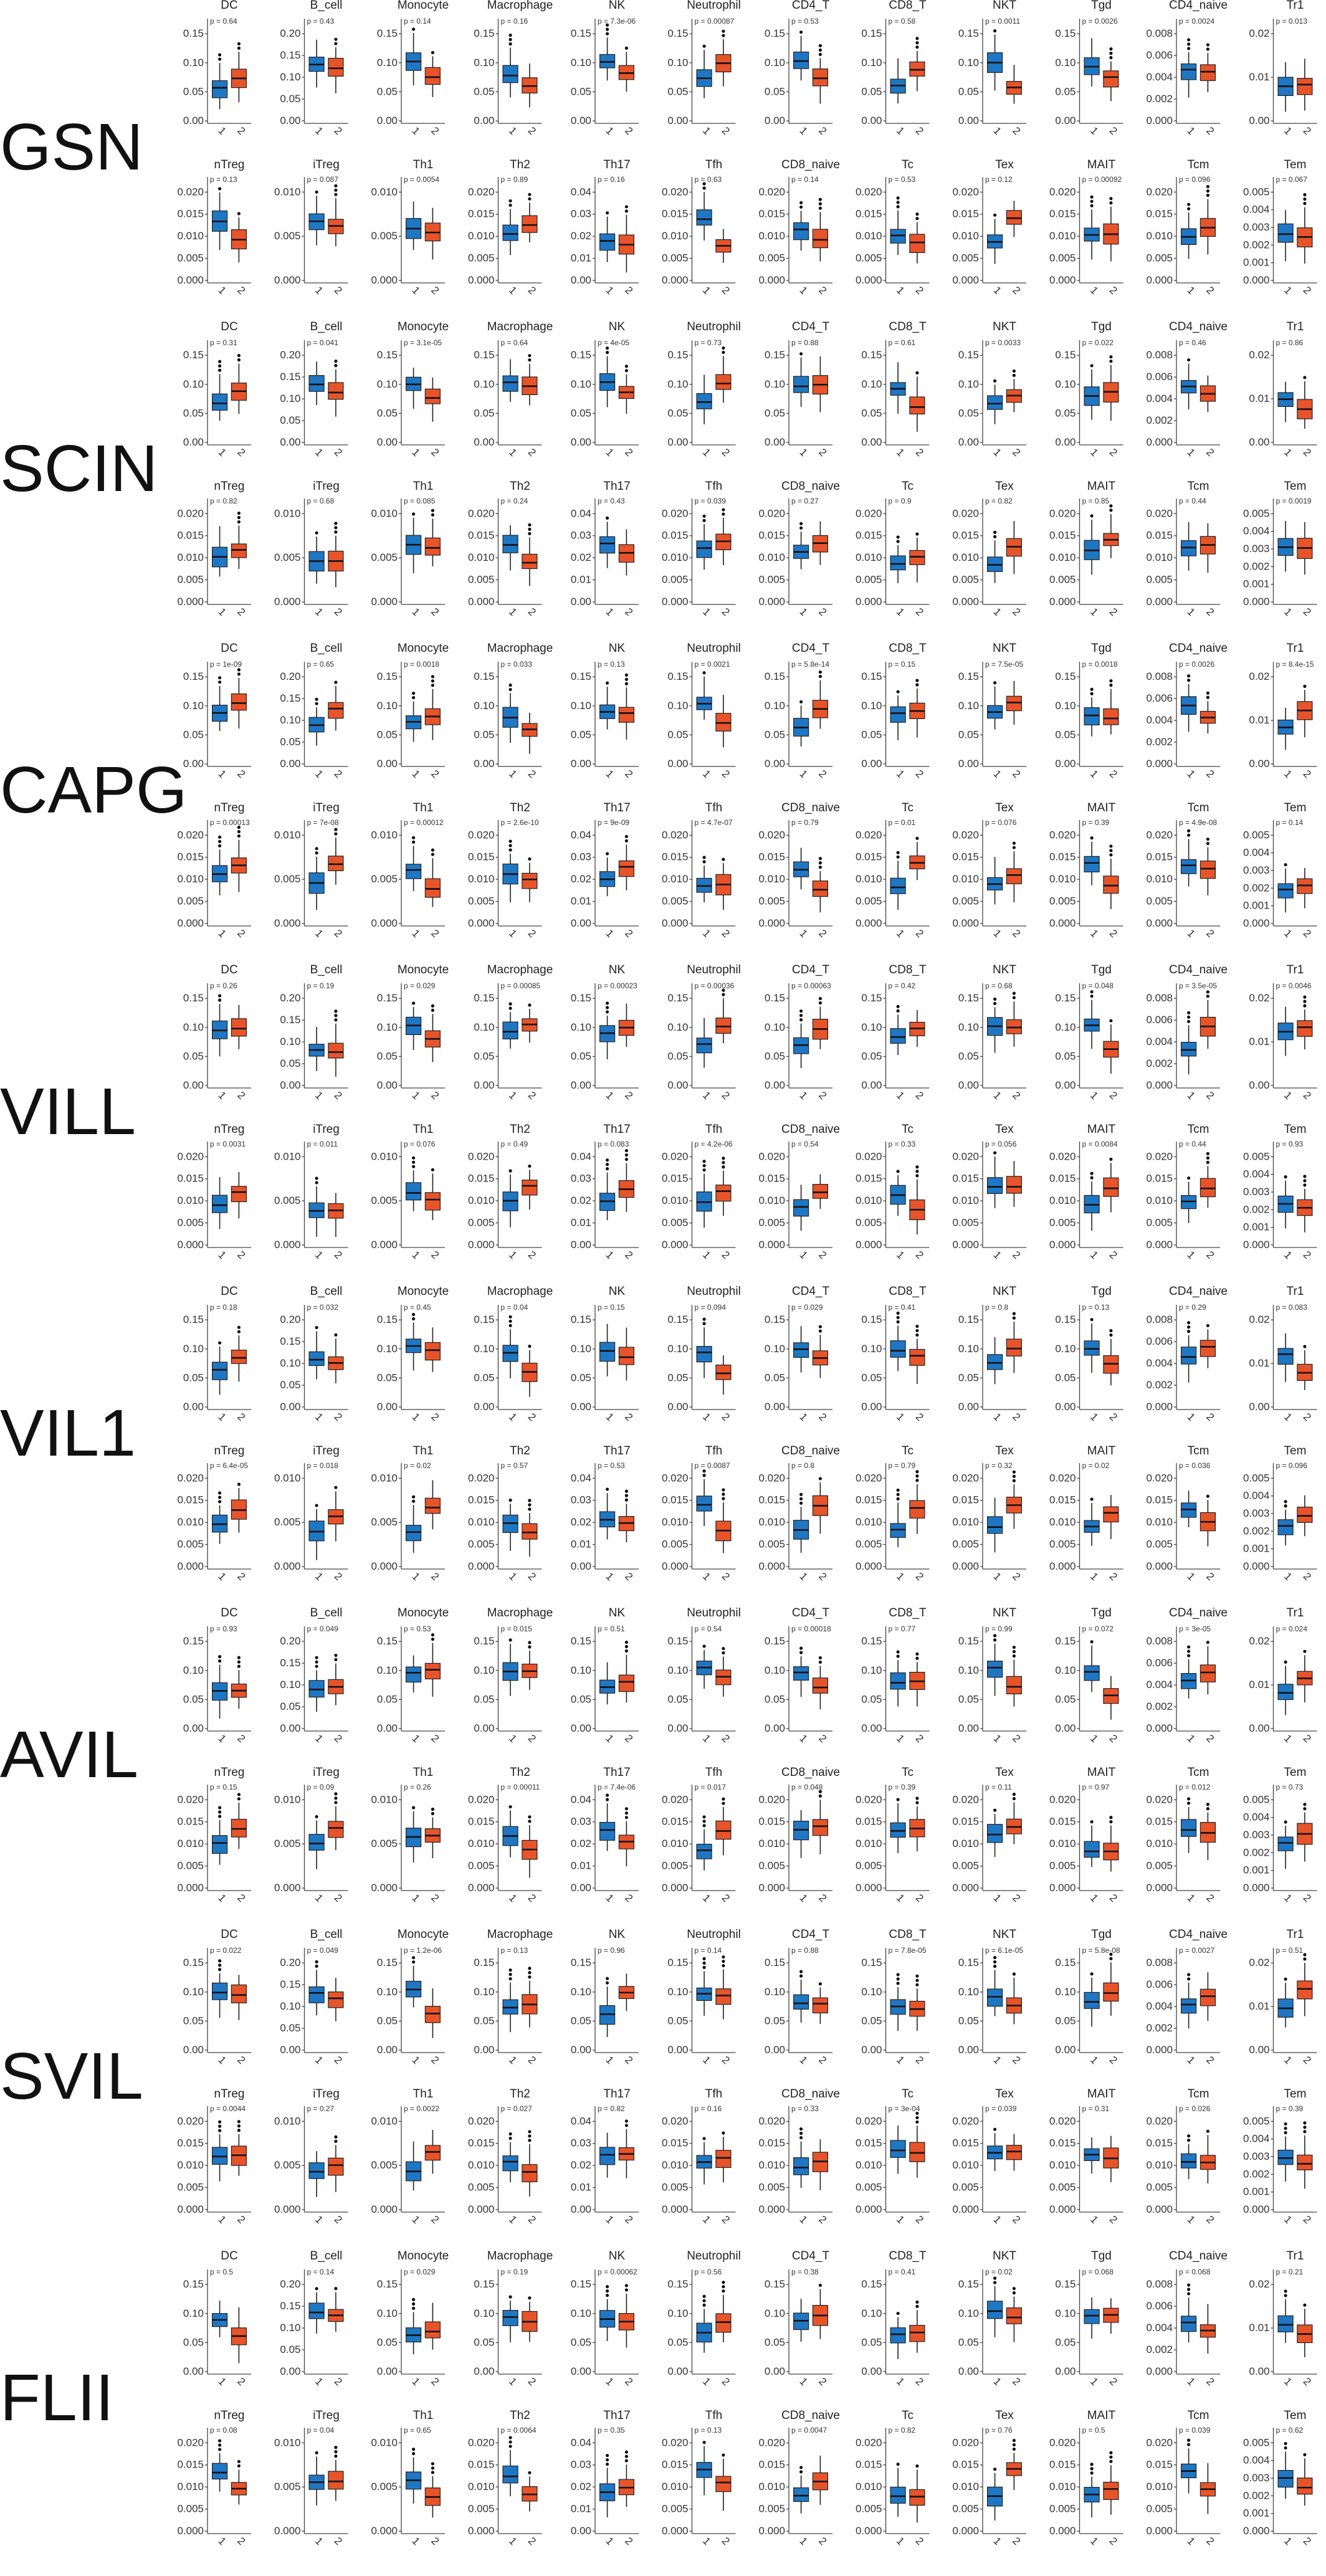  Describe the element at coordinates (1257, 870) in the screenshot. I see `y-tick-label: 0.003` at that location.